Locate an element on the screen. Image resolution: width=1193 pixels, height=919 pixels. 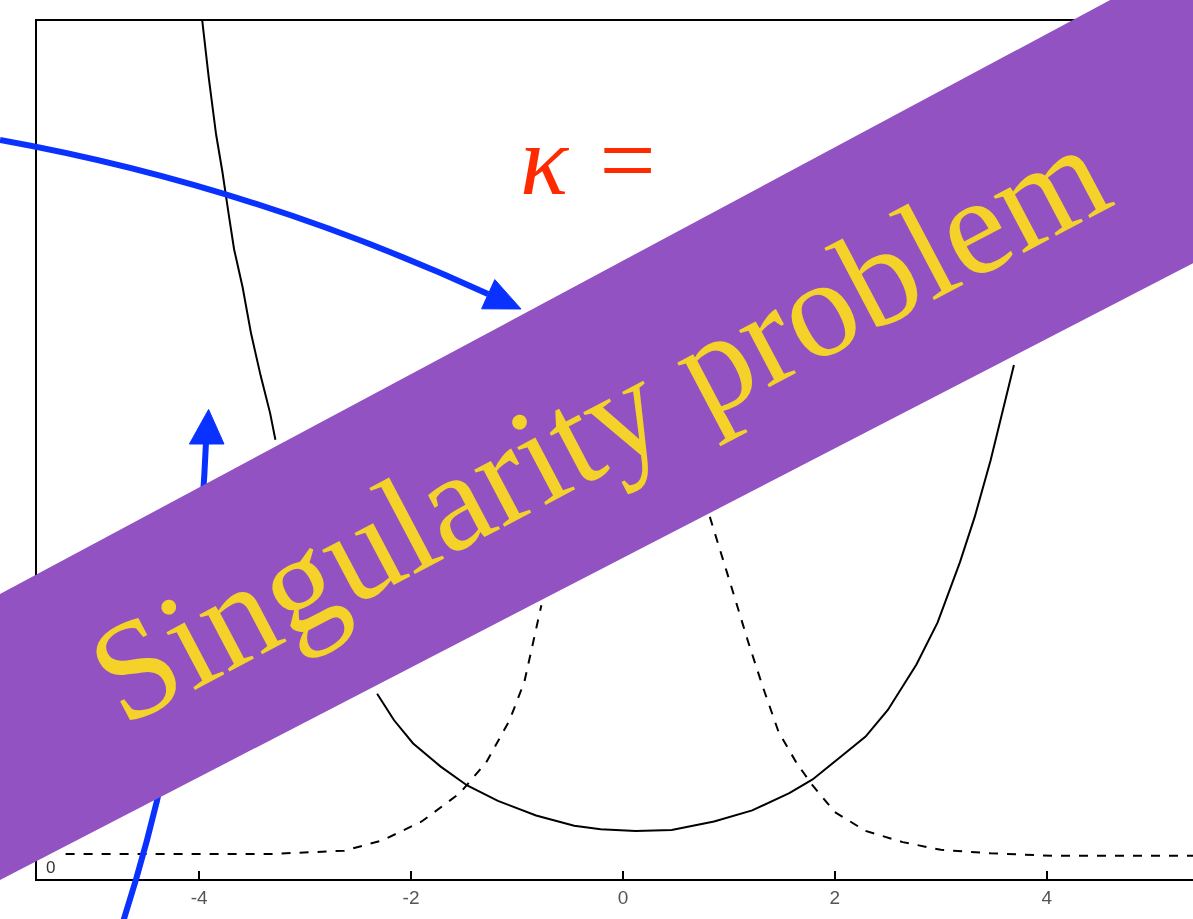
annotation: κ = is located at coordinates (590, 160).